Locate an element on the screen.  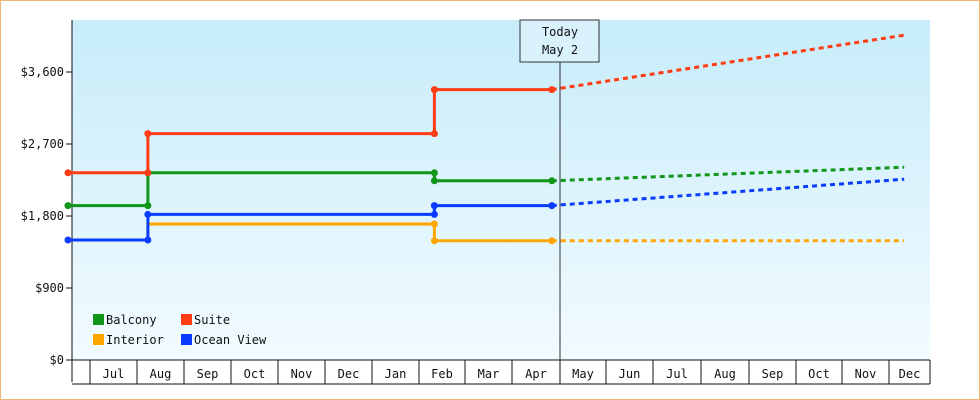
month-label: Mar is located at coordinates (489, 374).